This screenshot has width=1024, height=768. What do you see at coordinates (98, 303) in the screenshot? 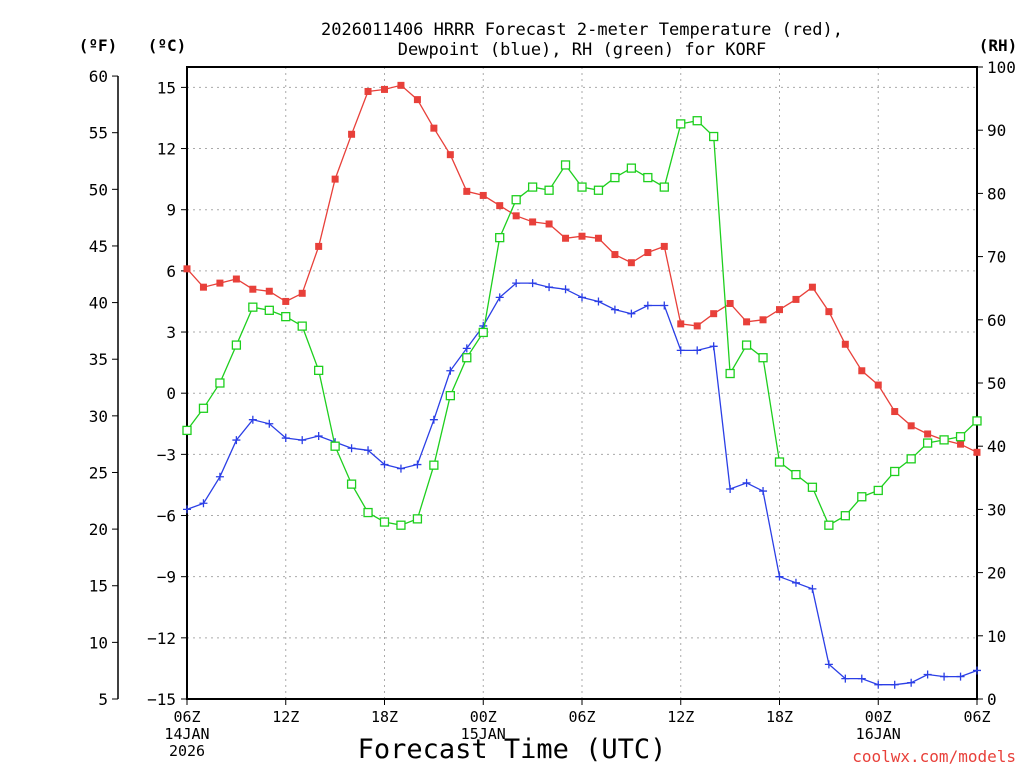
I see `fahrenheit-tick-label: 40` at bounding box center [98, 303].